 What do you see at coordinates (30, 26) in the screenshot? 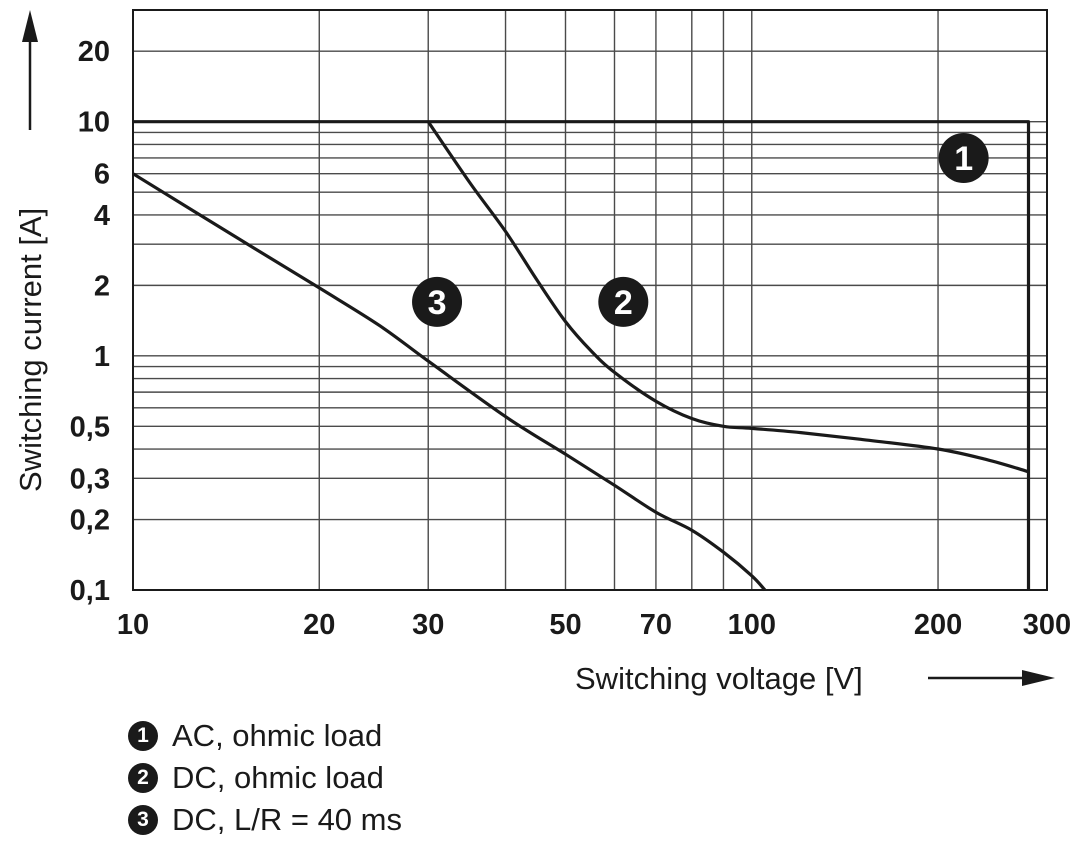
I see `y-axis-arrow-head` at bounding box center [30, 26].